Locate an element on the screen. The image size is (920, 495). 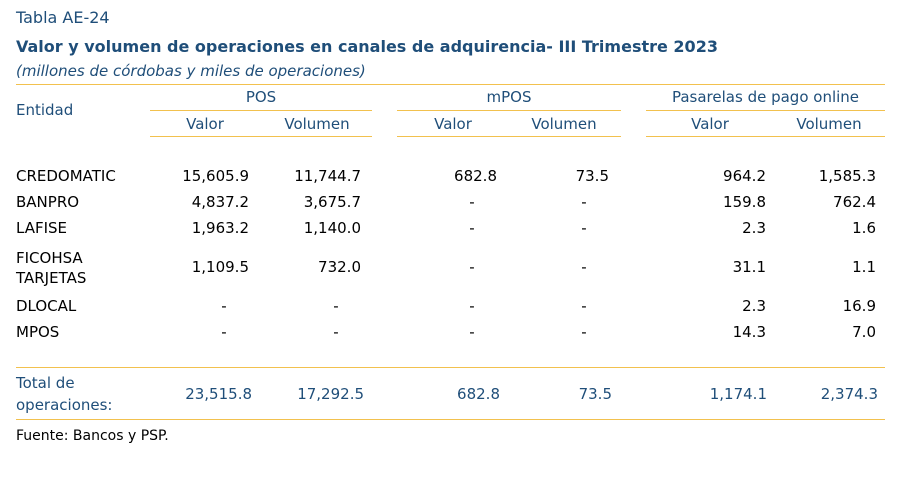
row-entity: FICOHSA is located at coordinates (49, 258).